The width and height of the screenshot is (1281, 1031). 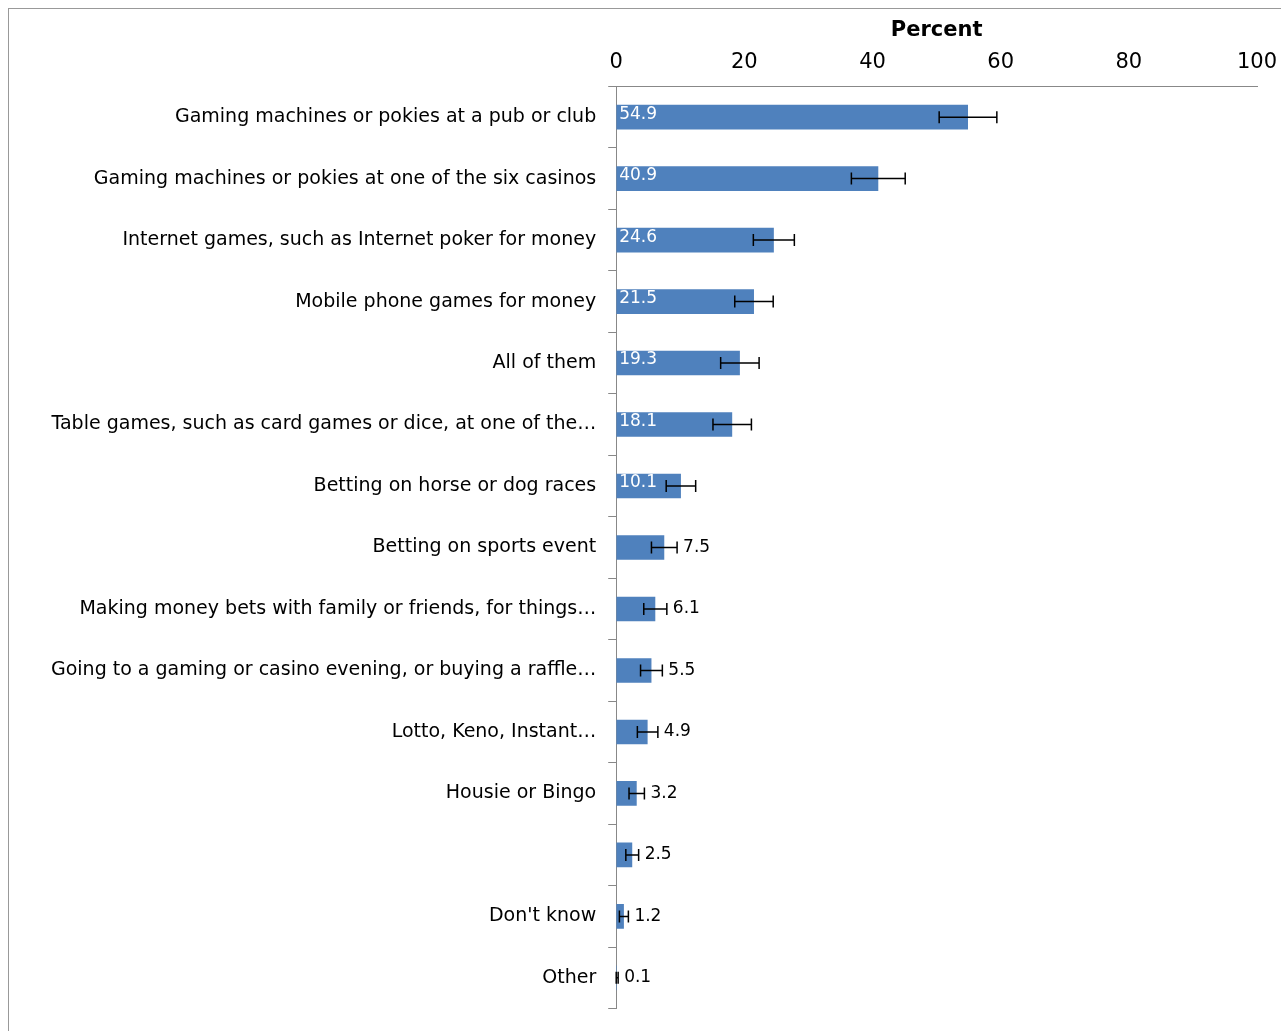 I want to click on x-tick-label: 40, so click(x=872, y=61).